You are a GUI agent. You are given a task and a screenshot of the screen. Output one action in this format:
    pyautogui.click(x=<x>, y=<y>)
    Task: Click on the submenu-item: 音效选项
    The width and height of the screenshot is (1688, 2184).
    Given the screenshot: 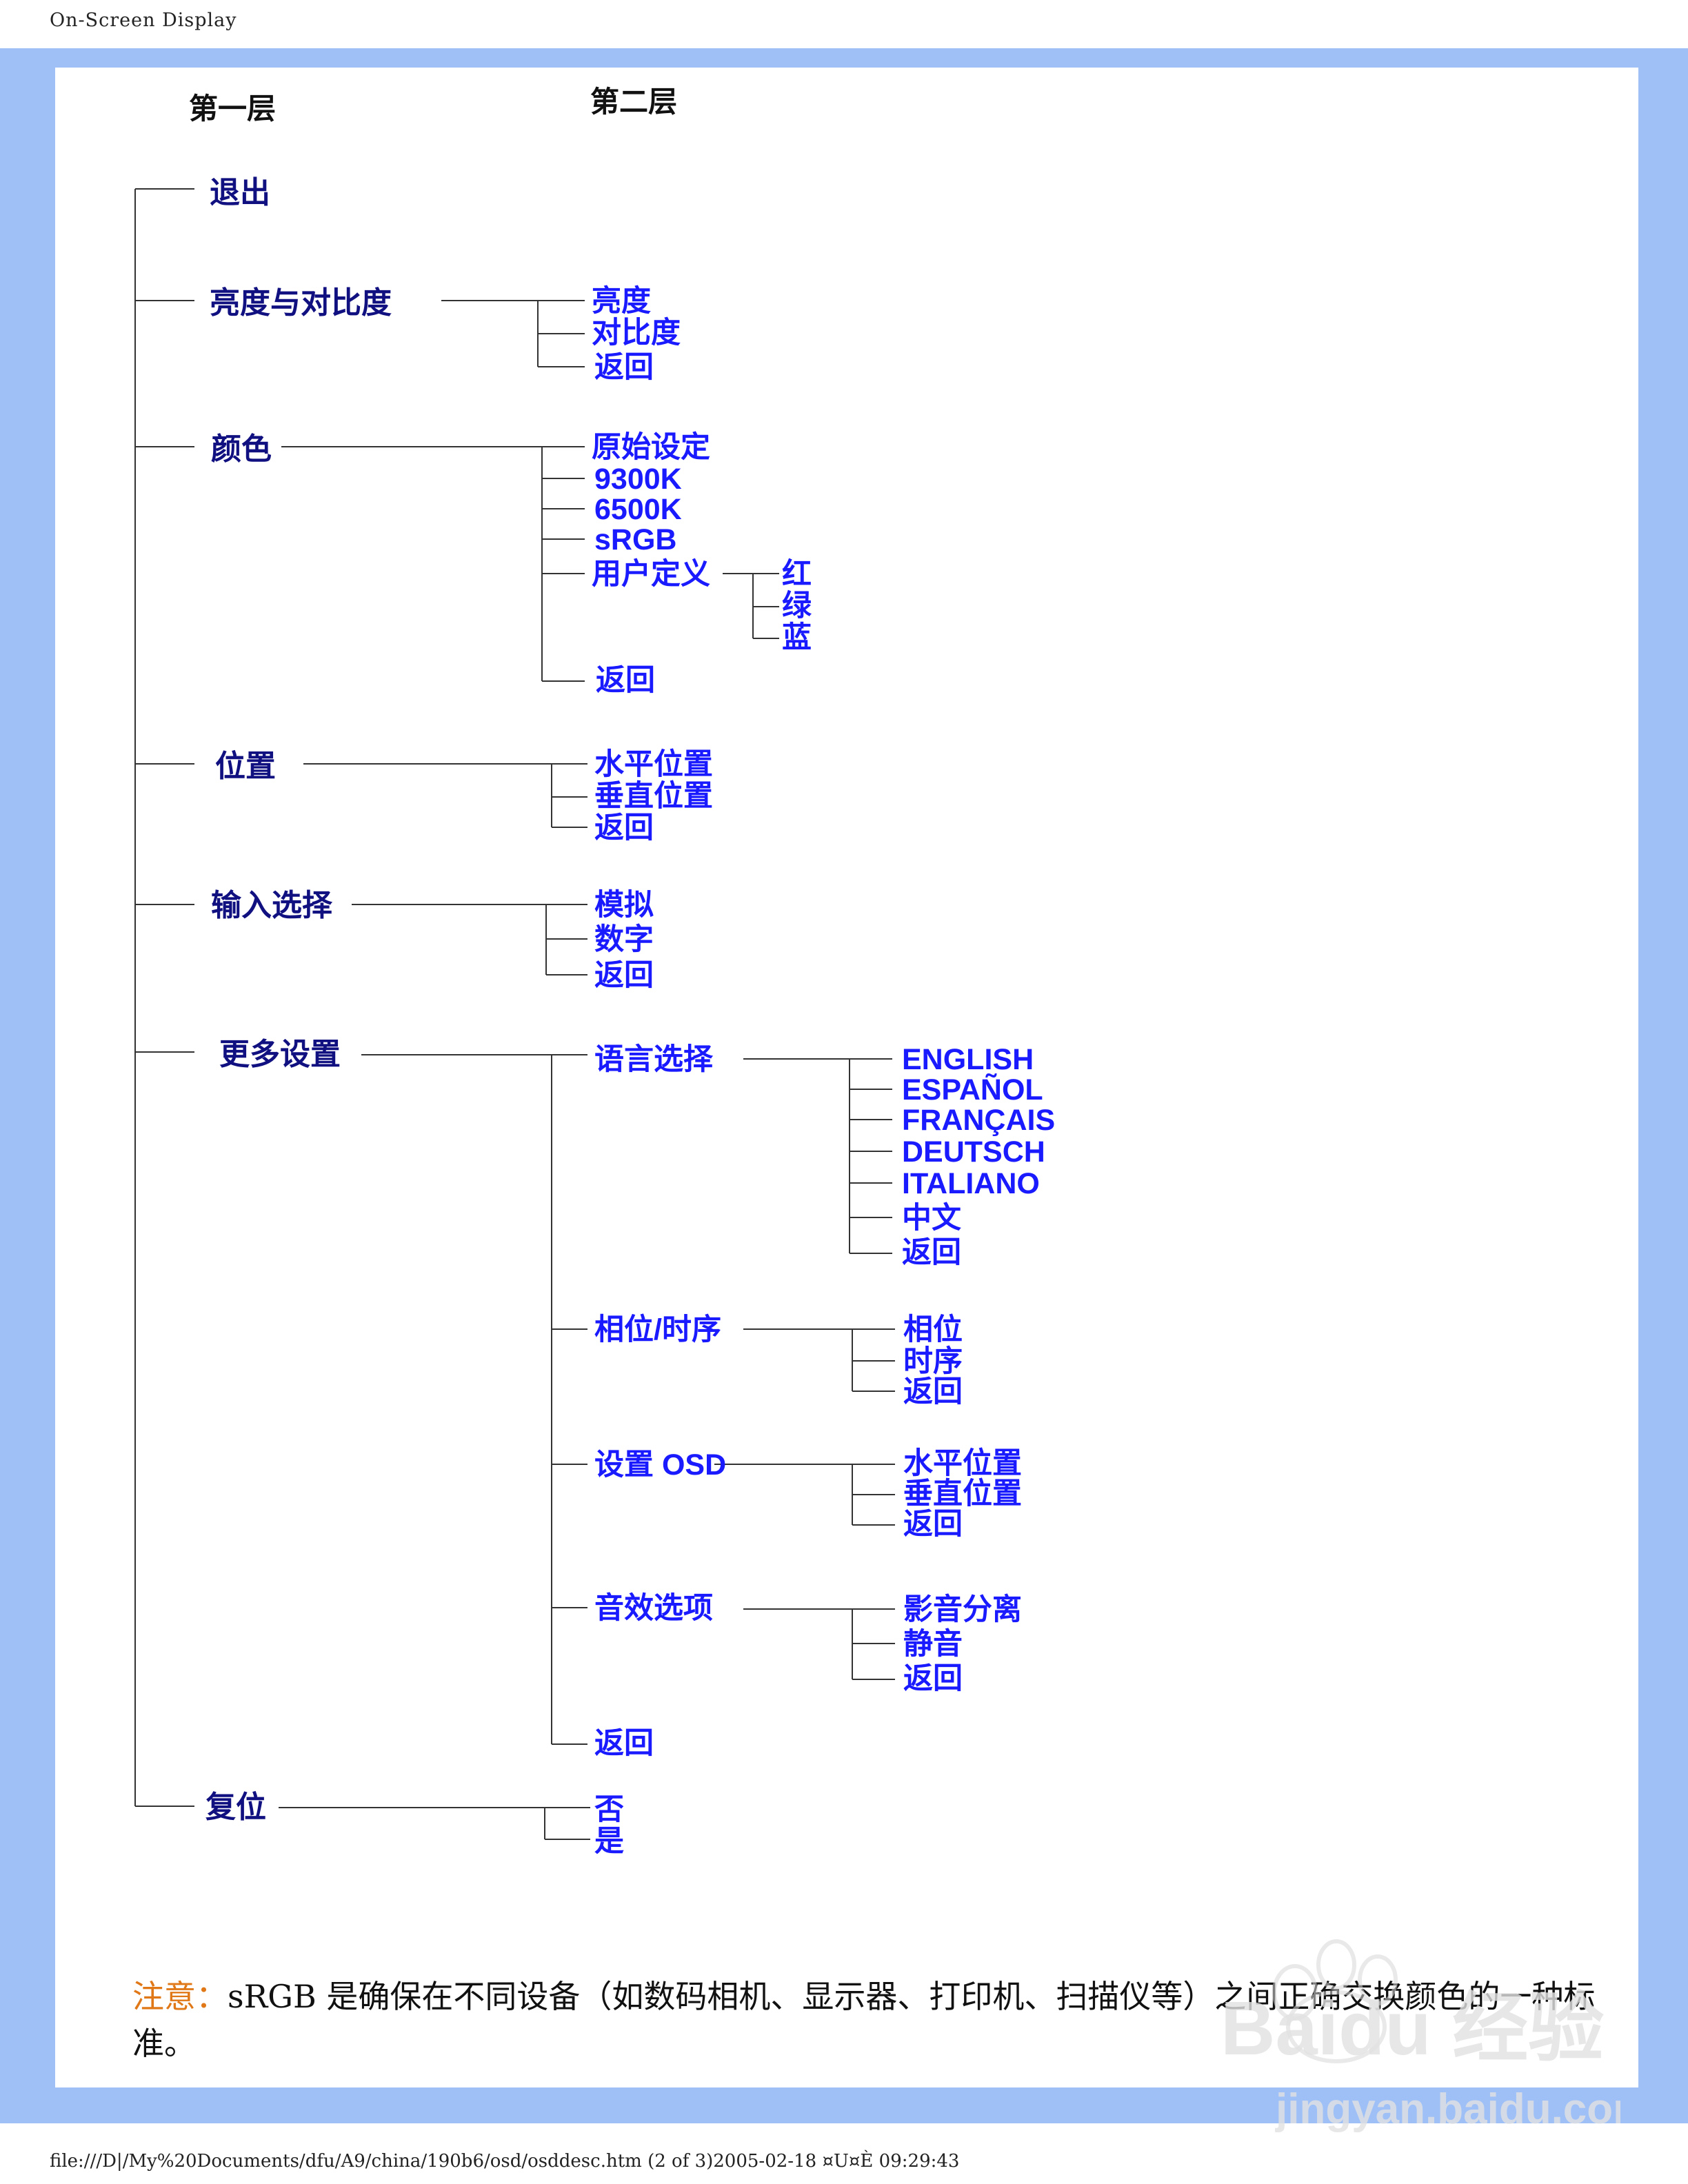 What is the action you would take?
    pyautogui.click(x=653, y=1609)
    